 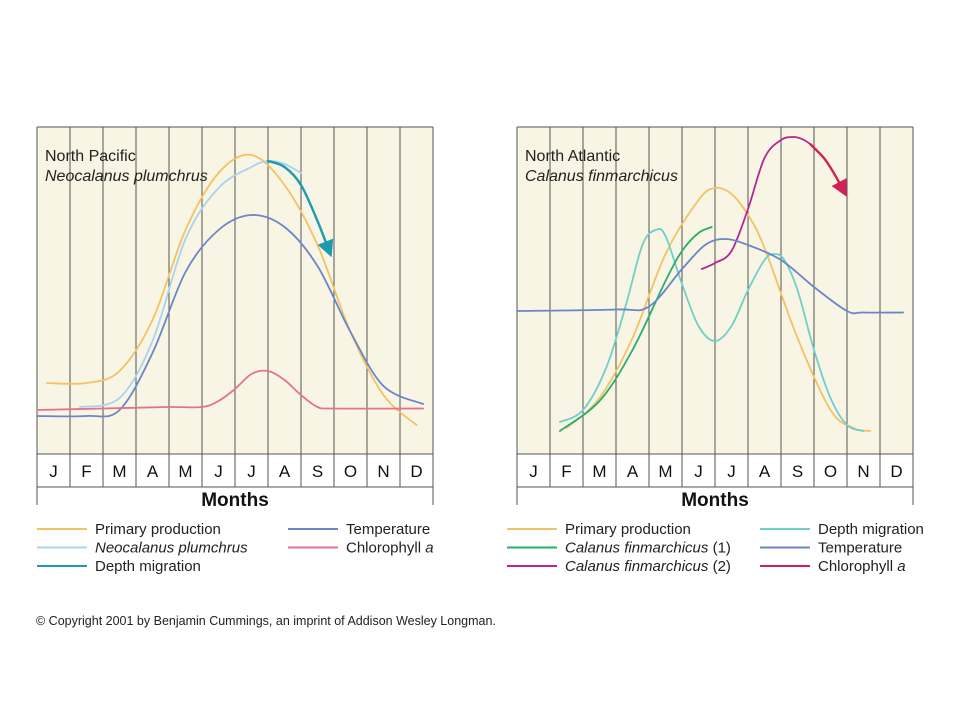 I want to click on north-atlantic-legend-item: Chlorophyll a, so click(x=833, y=566).